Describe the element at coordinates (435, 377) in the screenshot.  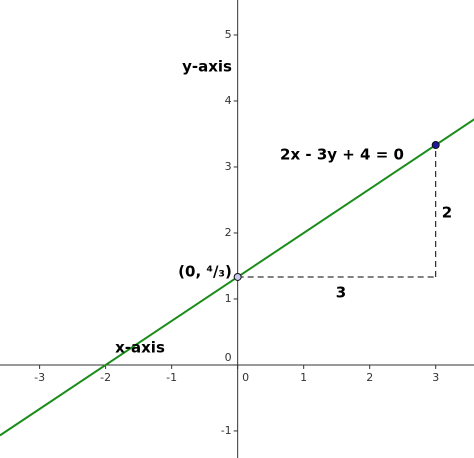
I see `x-tick-label: 3` at that location.